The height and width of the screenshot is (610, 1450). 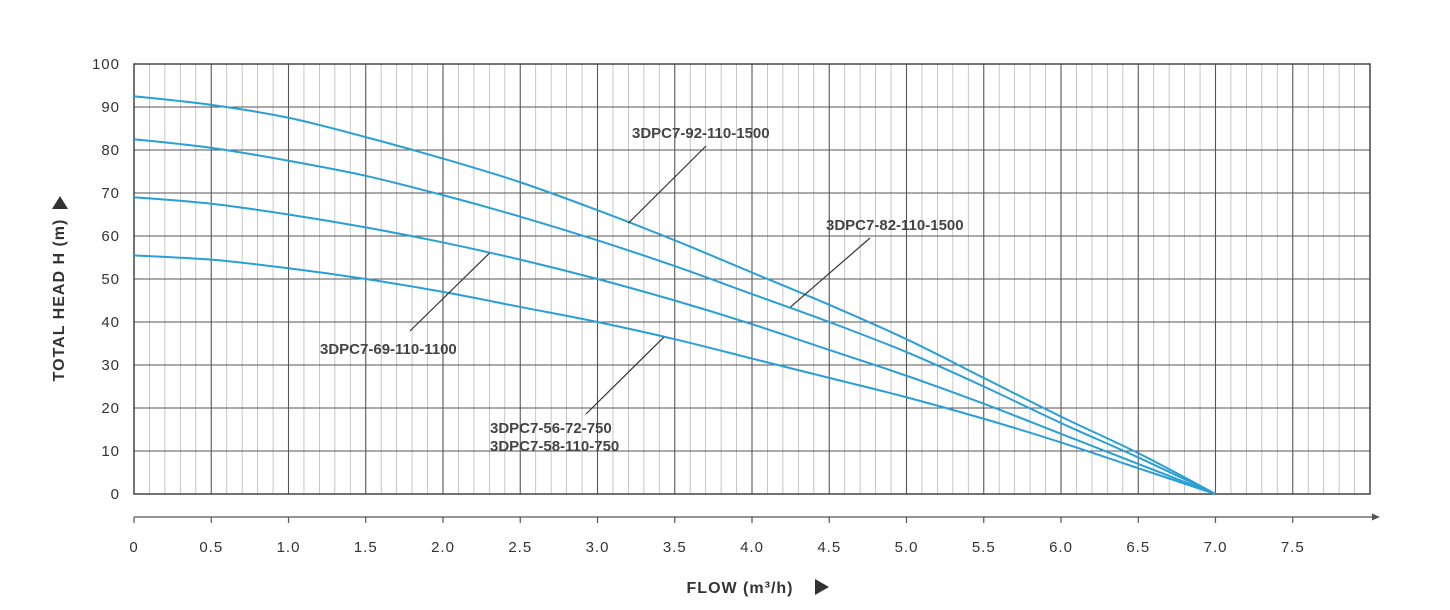 I want to click on x-axis-arrow-icon, so click(x=1376, y=517).